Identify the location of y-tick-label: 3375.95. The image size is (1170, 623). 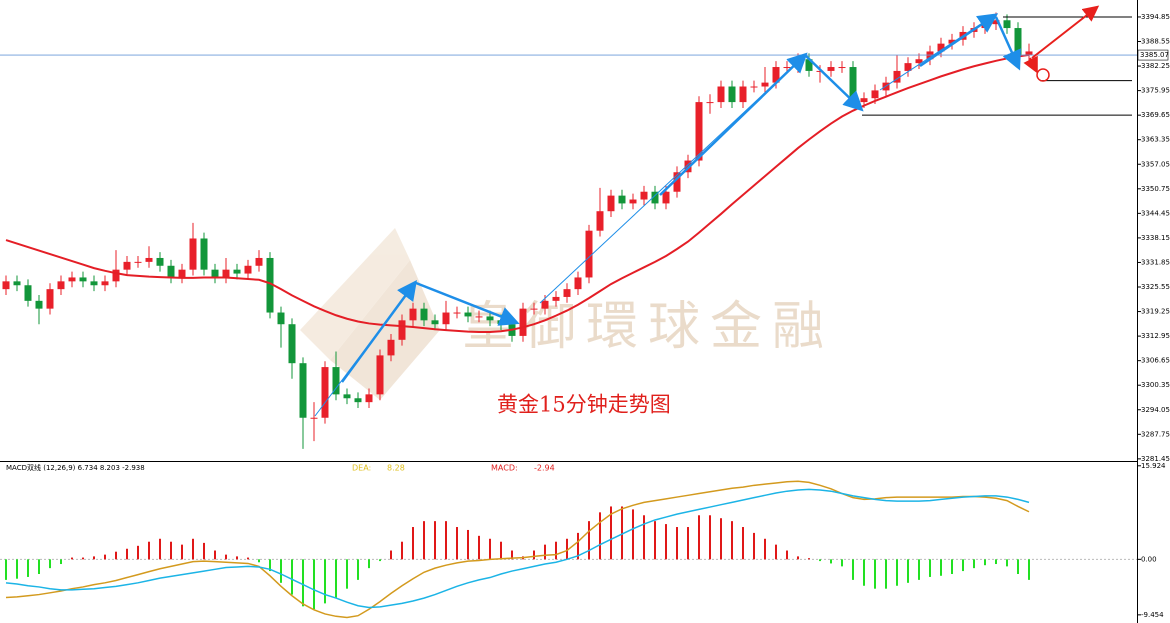
(1155, 91).